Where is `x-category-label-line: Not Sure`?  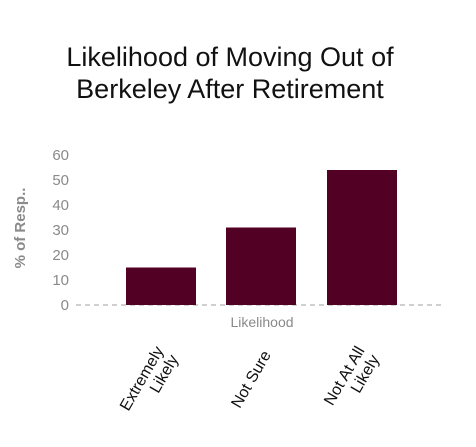 x-category-label-line: Not Sure is located at coordinates (252, 379).